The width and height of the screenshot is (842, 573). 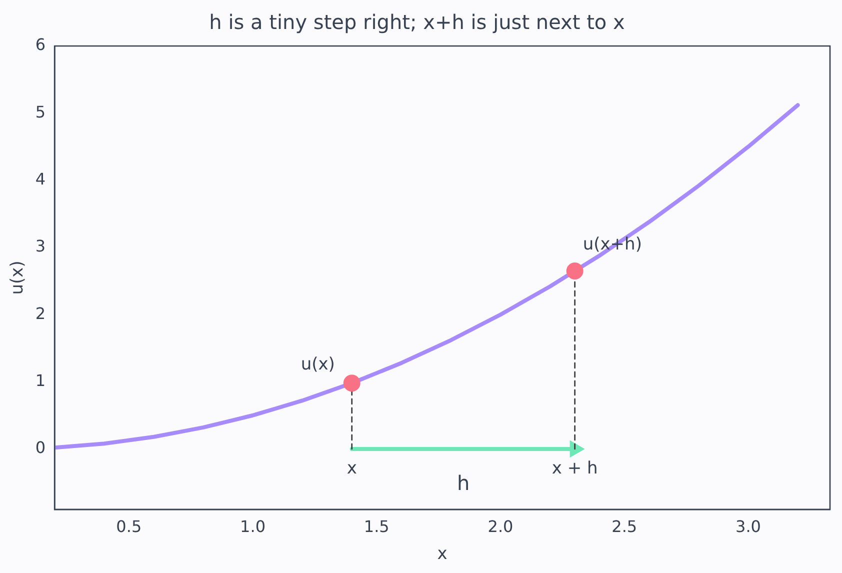 What do you see at coordinates (501, 526) in the screenshot?
I see `x-tick-label: 2.0` at bounding box center [501, 526].